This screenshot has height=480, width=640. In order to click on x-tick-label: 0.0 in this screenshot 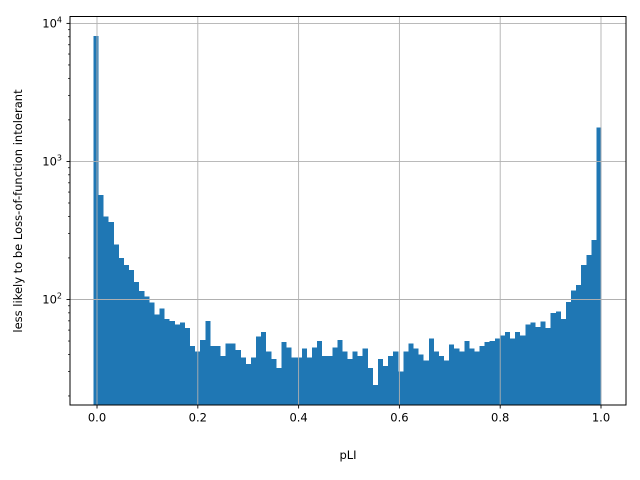, I will do `click(97, 418)`.